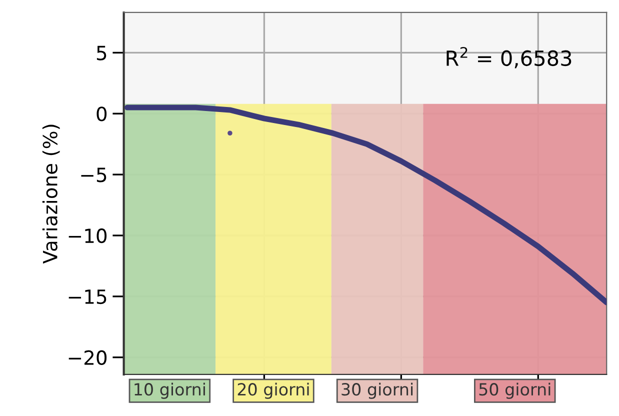 This screenshot has height=416, width=619. What do you see at coordinates (514, 390) in the screenshot?
I see `text: 50 giorni` at bounding box center [514, 390].